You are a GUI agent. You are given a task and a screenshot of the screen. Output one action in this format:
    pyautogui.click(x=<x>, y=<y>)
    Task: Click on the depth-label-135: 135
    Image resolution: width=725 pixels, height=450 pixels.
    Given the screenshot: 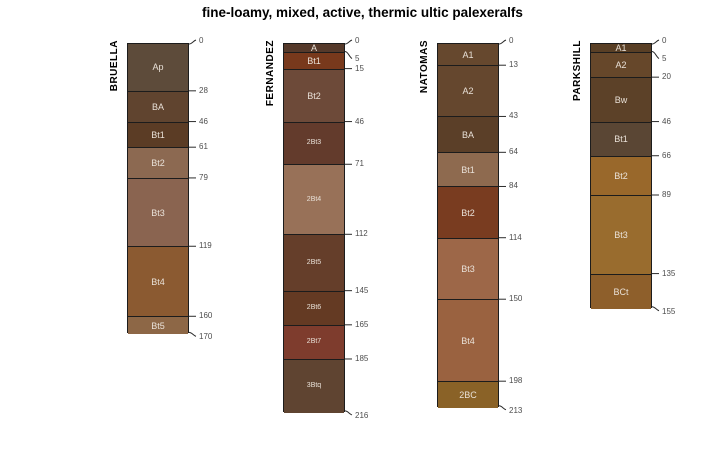 What is the action you would take?
    pyautogui.click(x=669, y=273)
    